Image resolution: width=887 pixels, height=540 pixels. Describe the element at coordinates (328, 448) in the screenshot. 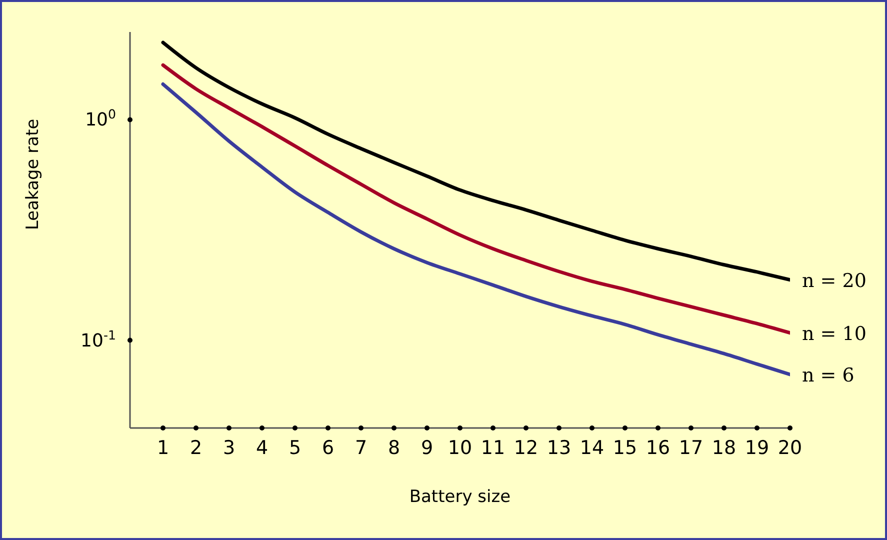

I see `x-tick-label: 6` at that location.